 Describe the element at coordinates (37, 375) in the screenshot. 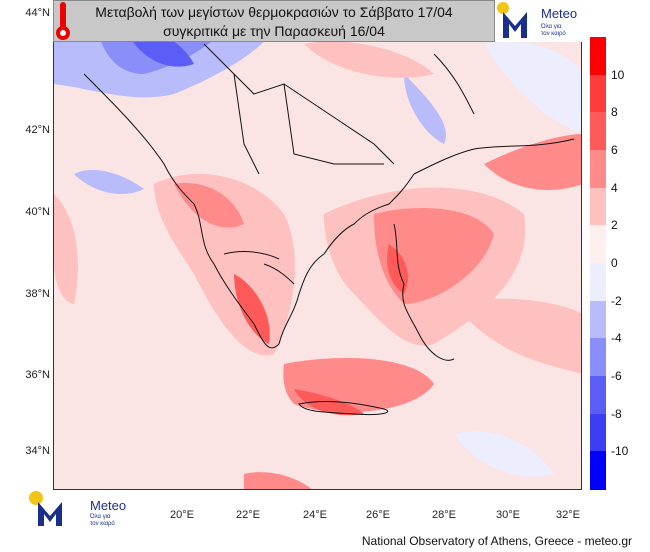

I see `lat-label-36: 36°N` at that location.